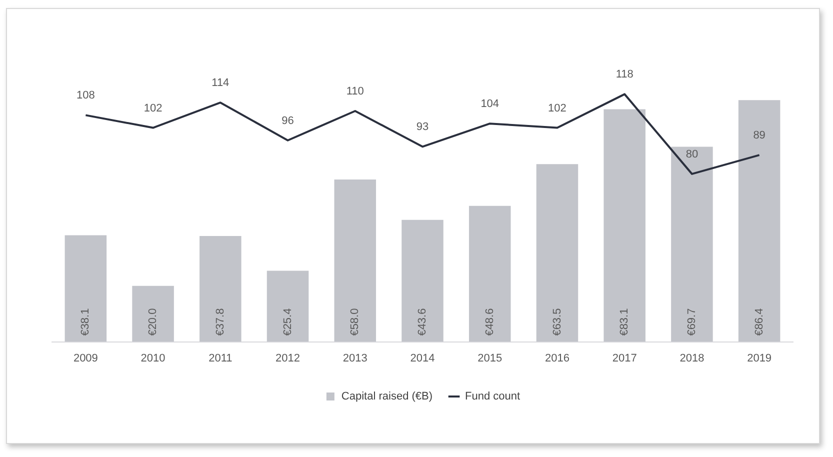 This screenshot has width=833, height=457. I want to click on data-label: 93, so click(422, 127).